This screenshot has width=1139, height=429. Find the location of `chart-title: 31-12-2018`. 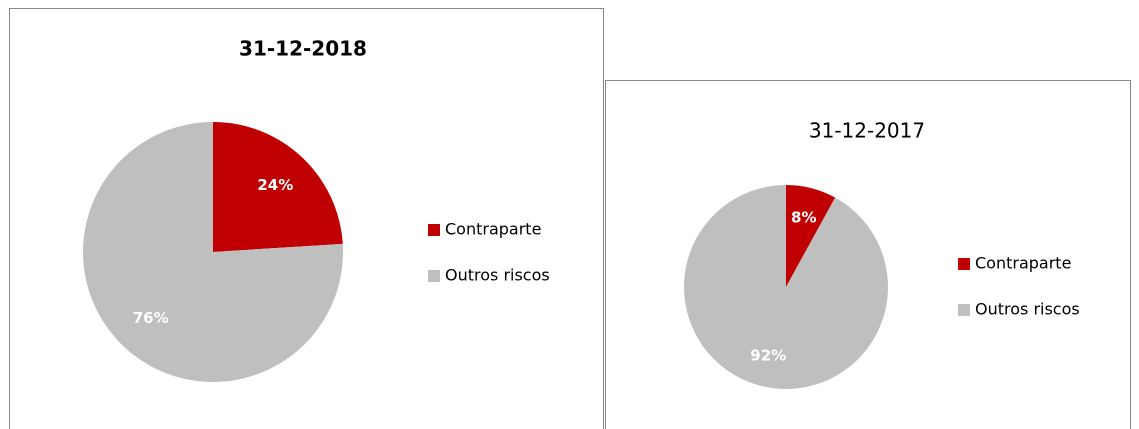

chart-title: 31-12-2018 is located at coordinates (303, 49).